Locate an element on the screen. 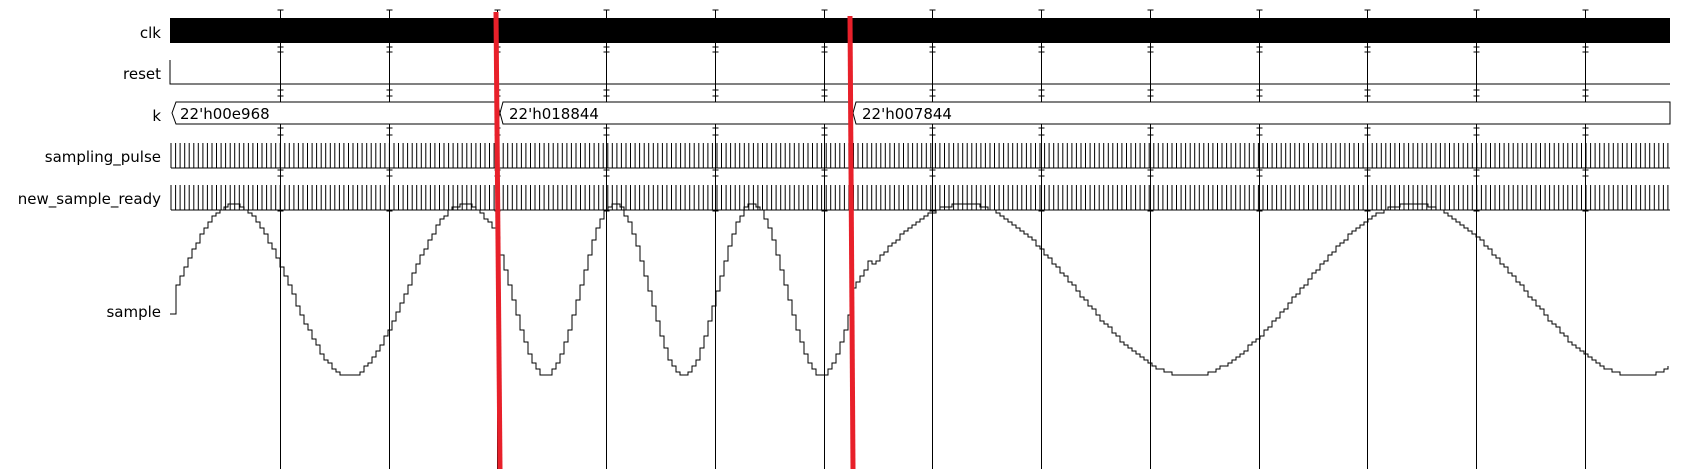 Image resolution: width=1698 pixels, height=469 pixels. k-value-3: 22'h007844 is located at coordinates (907, 114).